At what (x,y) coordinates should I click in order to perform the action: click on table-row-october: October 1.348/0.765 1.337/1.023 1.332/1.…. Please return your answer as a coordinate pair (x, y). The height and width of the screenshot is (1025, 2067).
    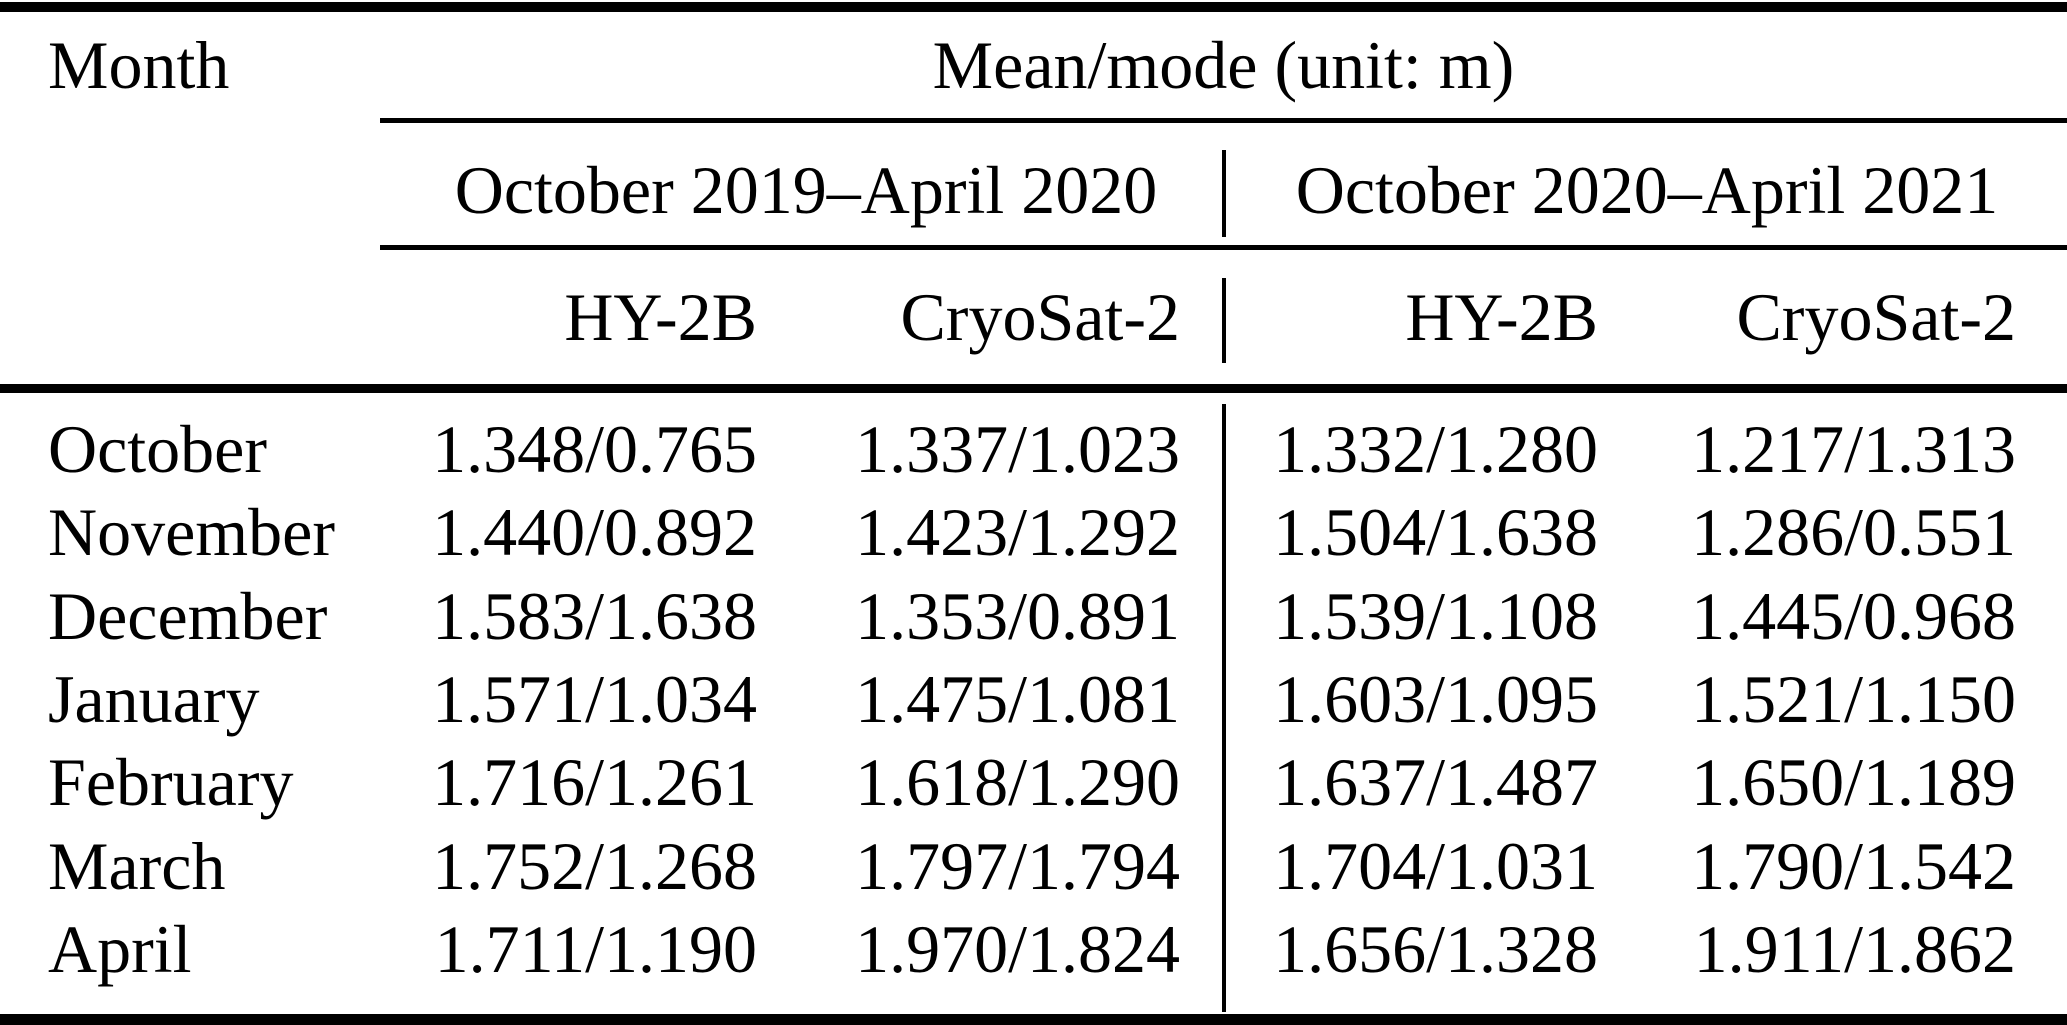
    Looking at the image, I should click on (1033, 449).